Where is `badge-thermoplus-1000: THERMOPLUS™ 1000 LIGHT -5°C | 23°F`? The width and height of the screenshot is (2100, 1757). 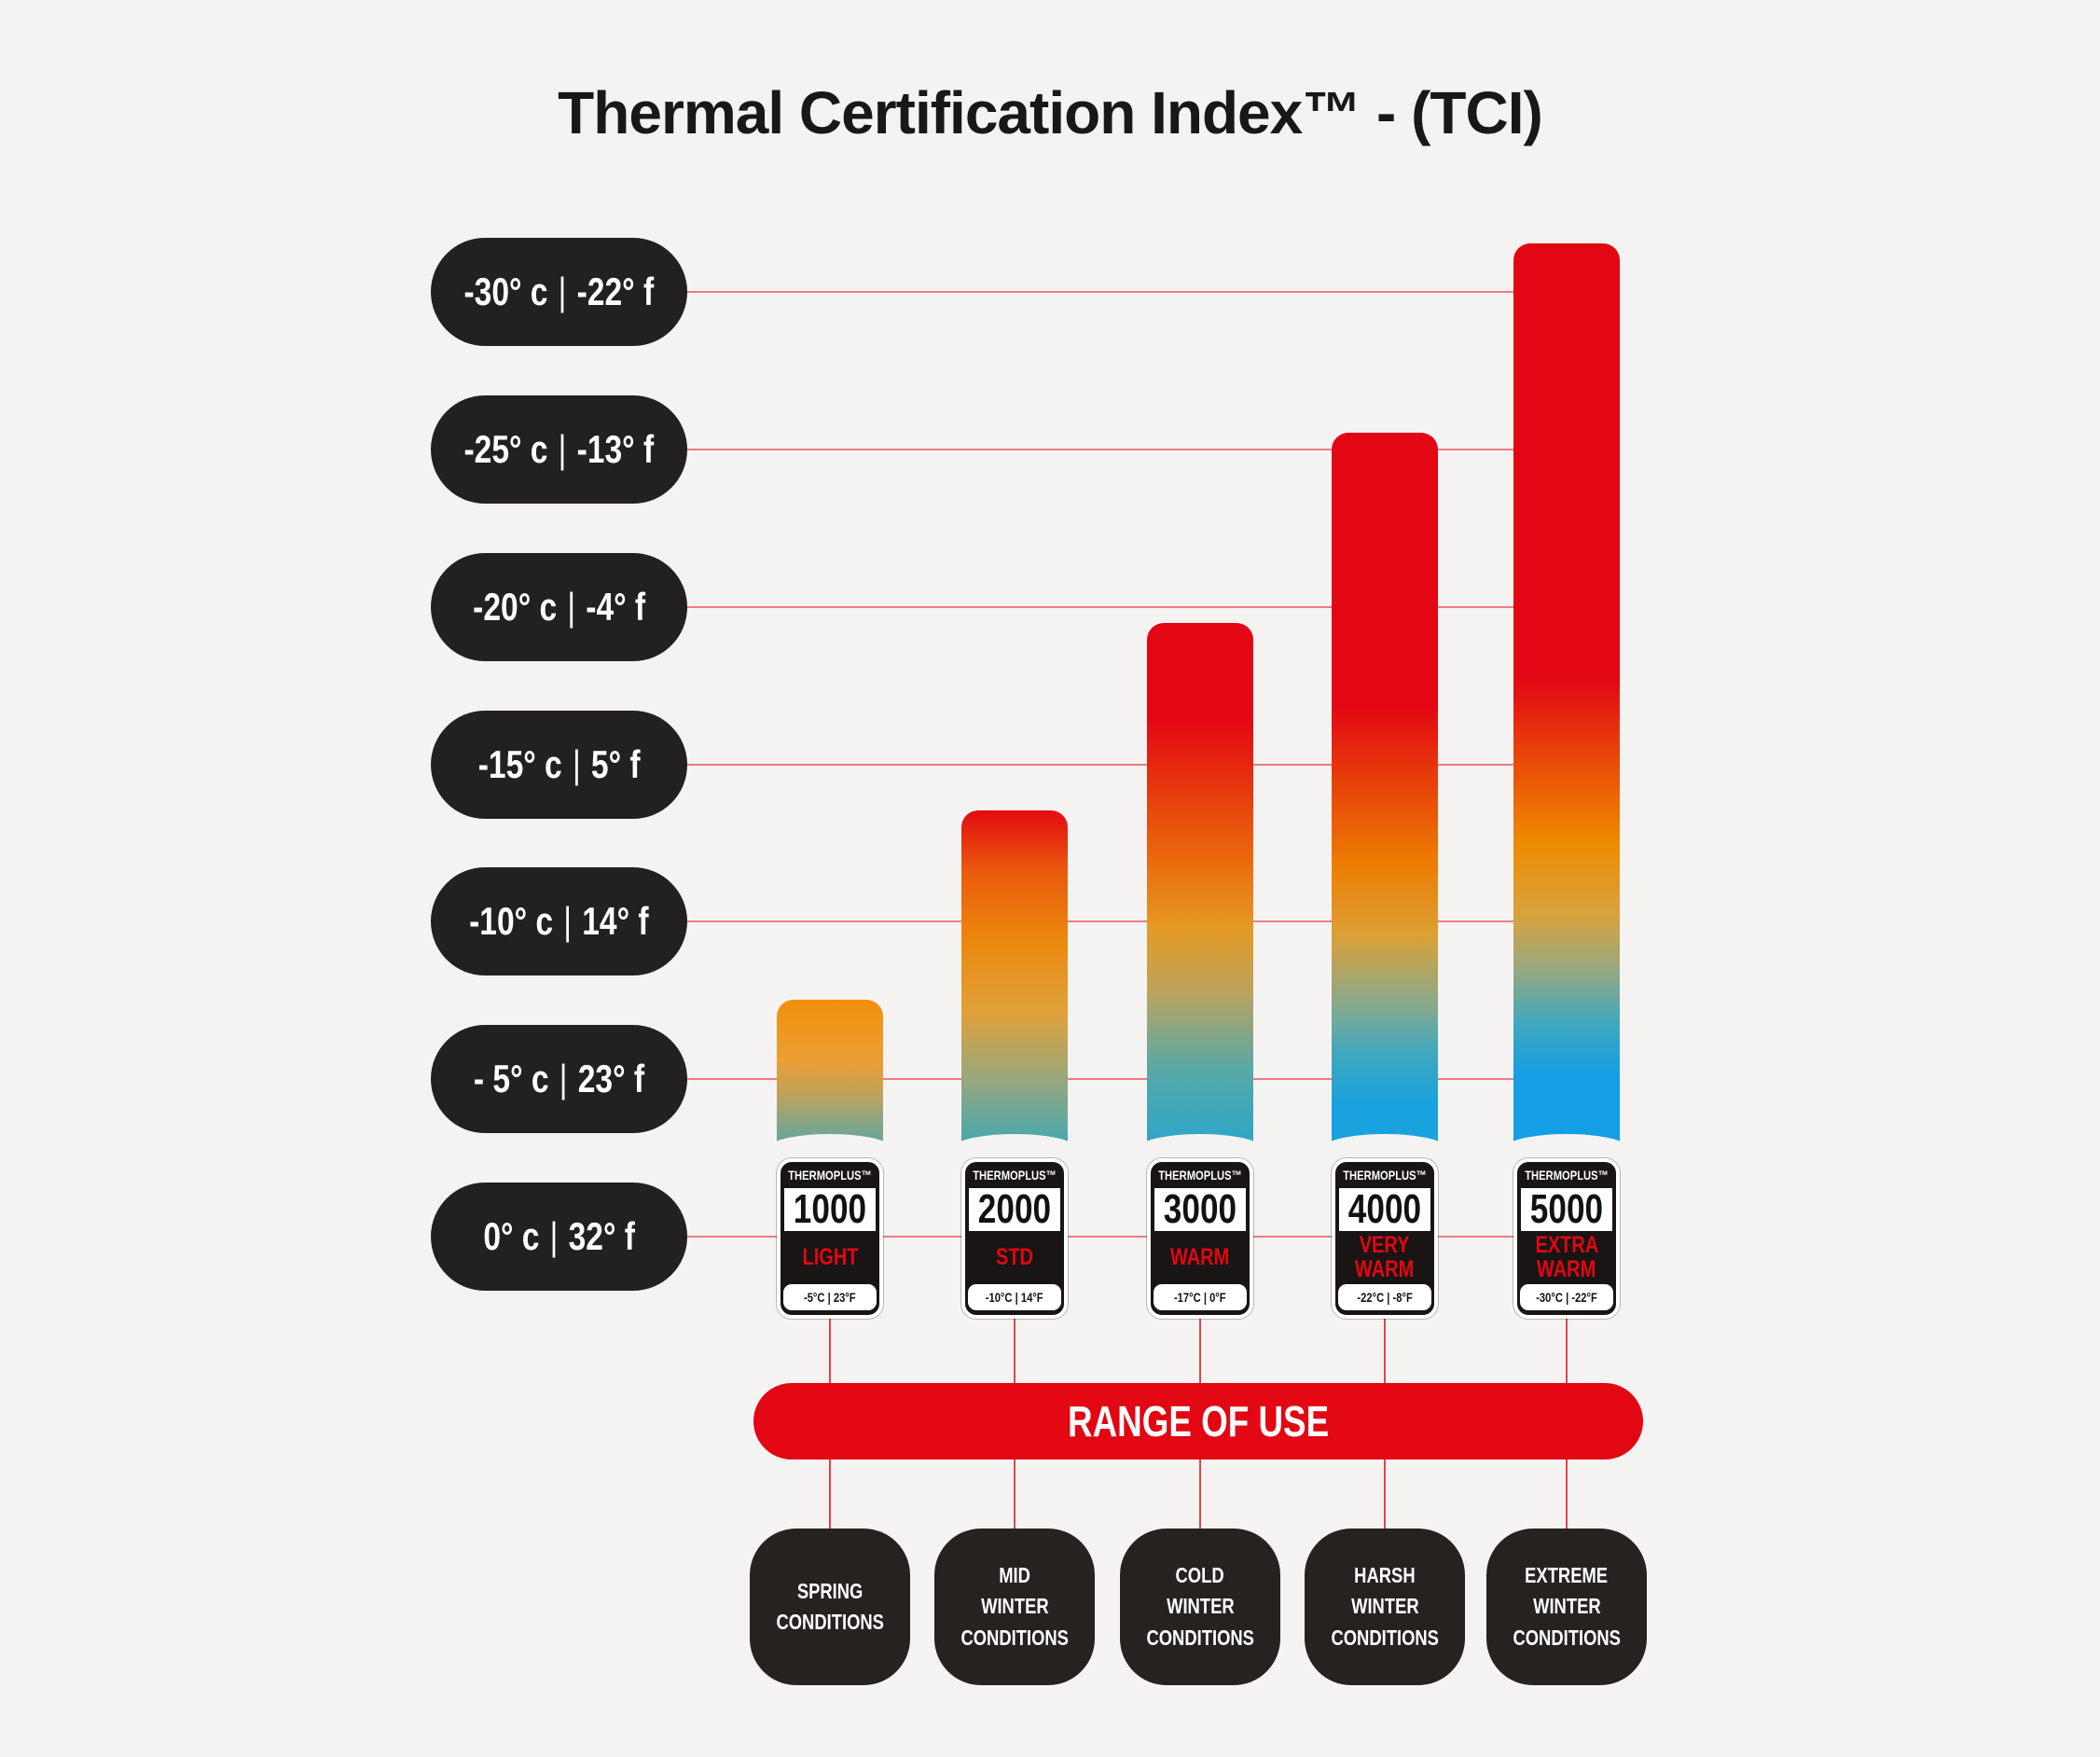
badge-thermoplus-1000: THERMOPLUS™ 1000 LIGHT -5°C | 23°F is located at coordinates (830, 1239).